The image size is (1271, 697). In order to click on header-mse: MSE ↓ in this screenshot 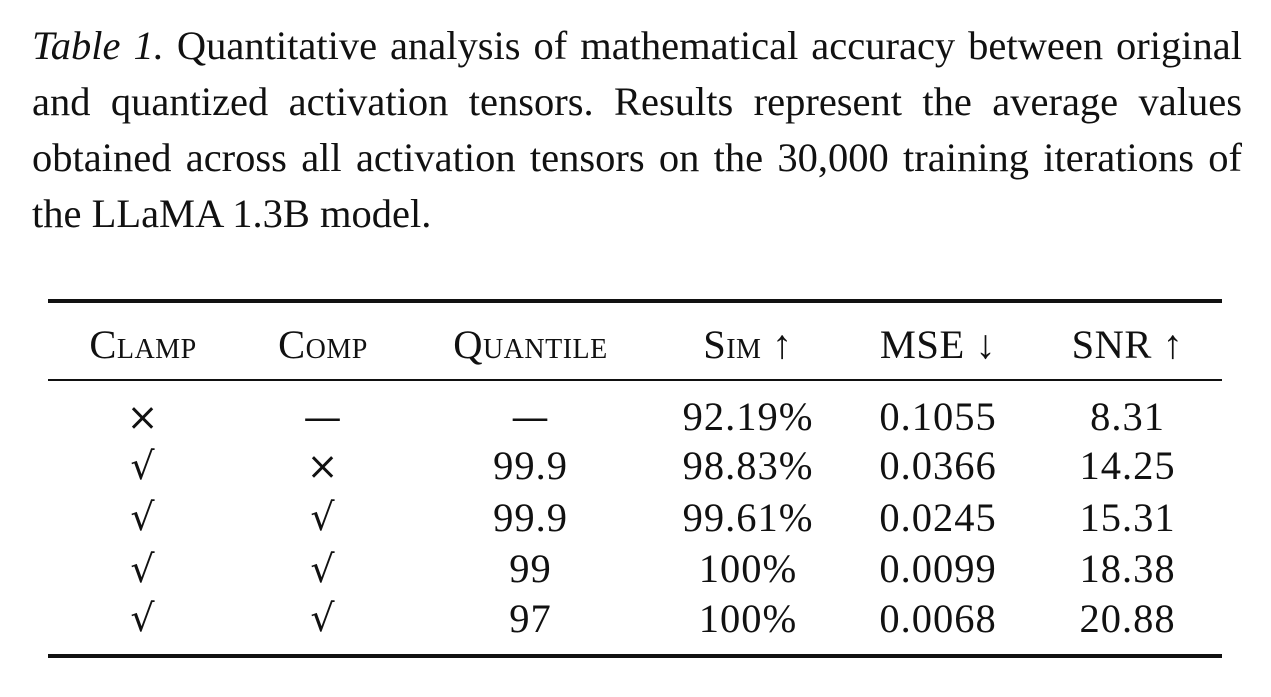, I will do `click(938, 341)`.